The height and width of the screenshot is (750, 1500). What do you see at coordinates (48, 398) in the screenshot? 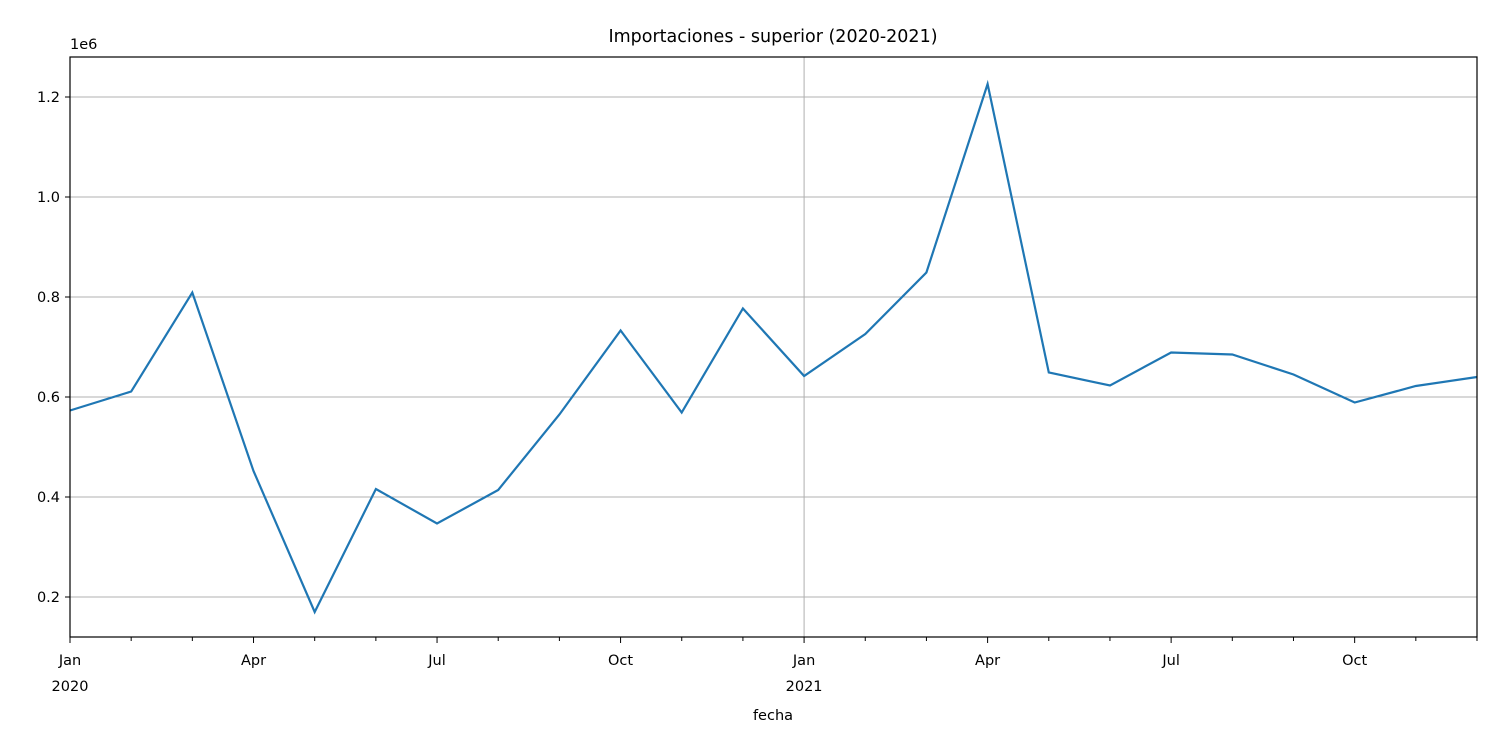
I see `y-tick-label: 0.6` at bounding box center [48, 398].